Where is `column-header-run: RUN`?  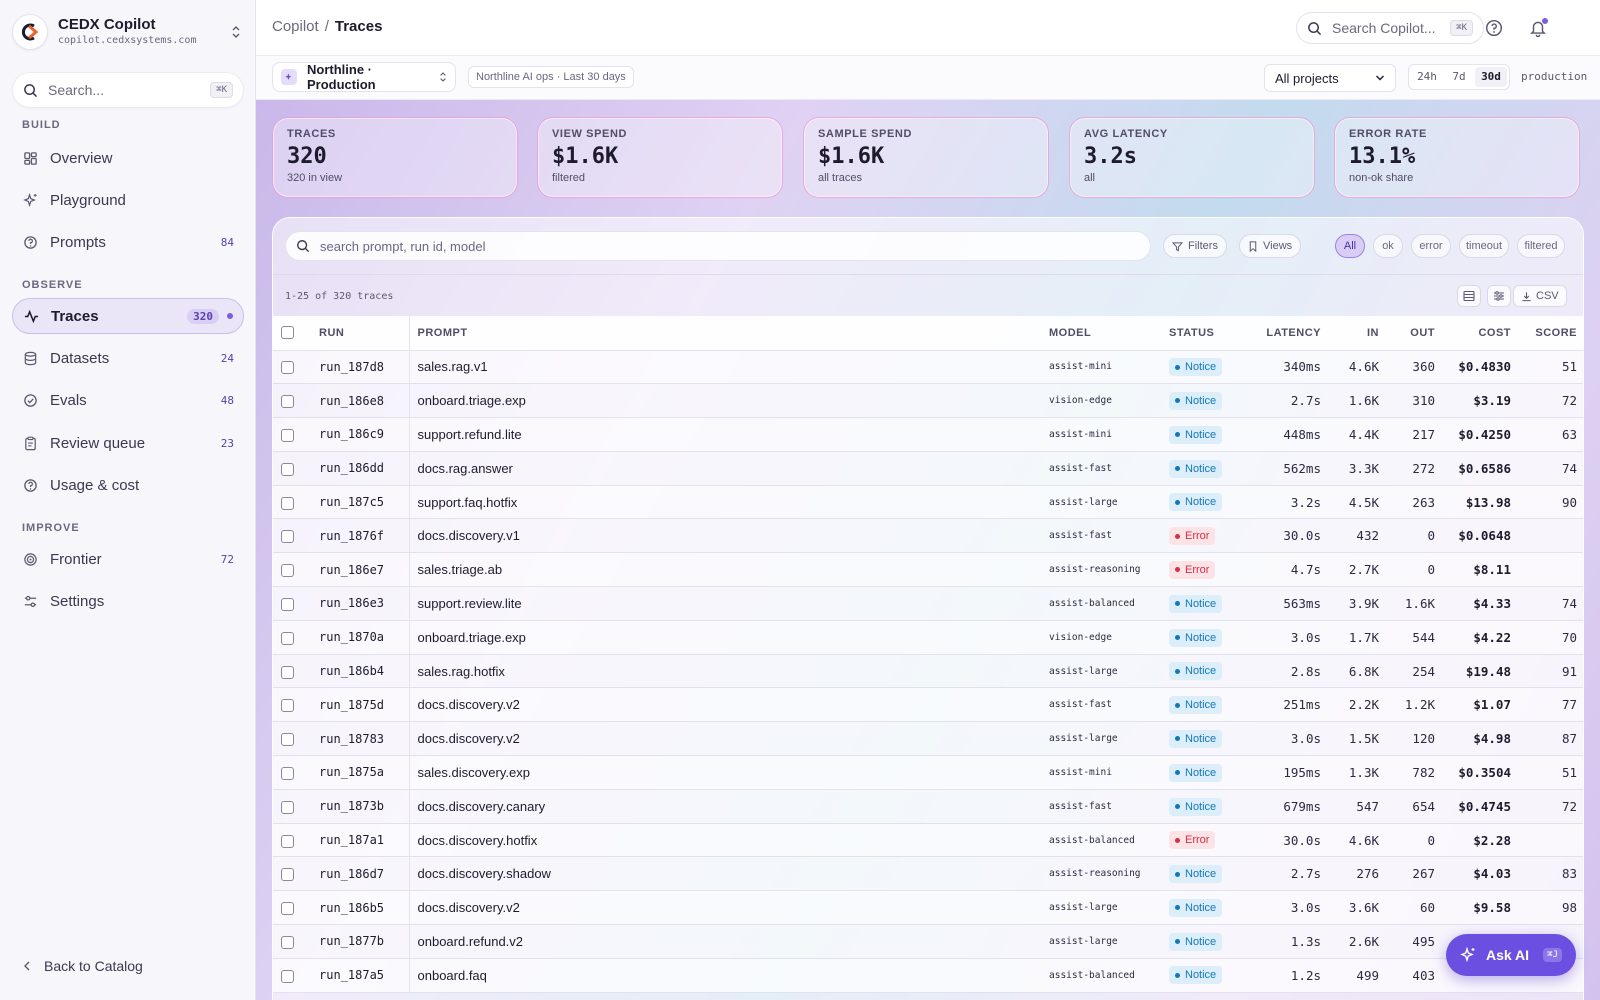
column-header-run: RUN is located at coordinates (360, 333).